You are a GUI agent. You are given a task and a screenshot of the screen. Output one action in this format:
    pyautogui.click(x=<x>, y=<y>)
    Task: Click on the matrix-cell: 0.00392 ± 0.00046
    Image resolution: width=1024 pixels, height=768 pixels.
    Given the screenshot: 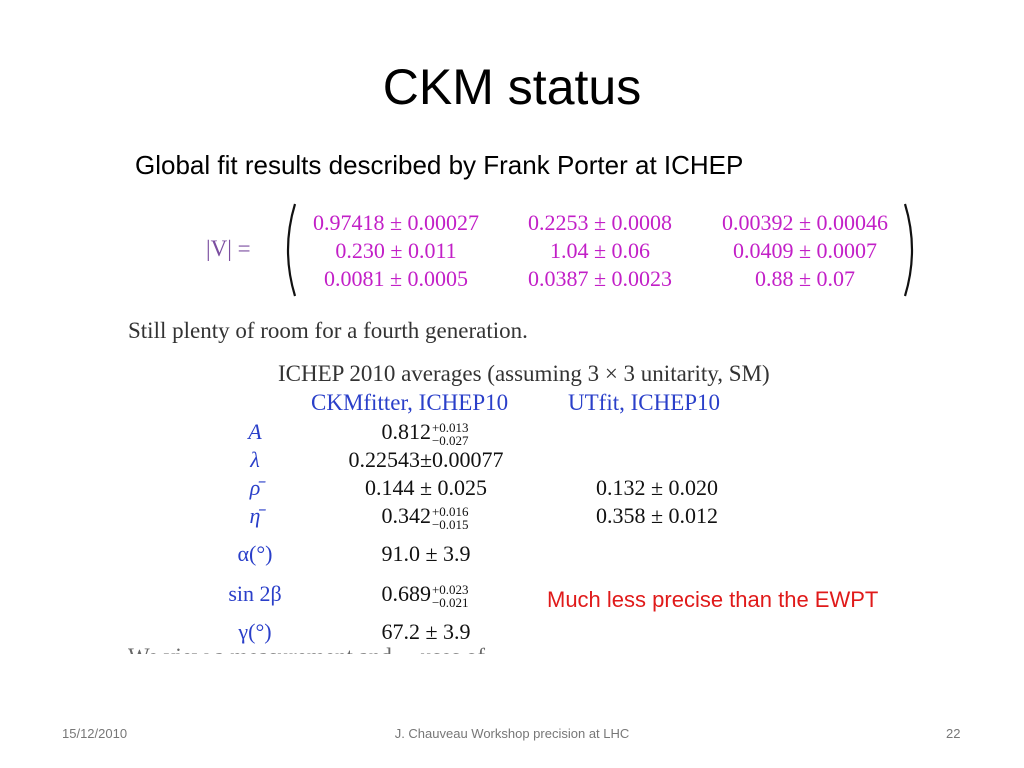 What is the action you would take?
    pyautogui.click(x=805, y=222)
    